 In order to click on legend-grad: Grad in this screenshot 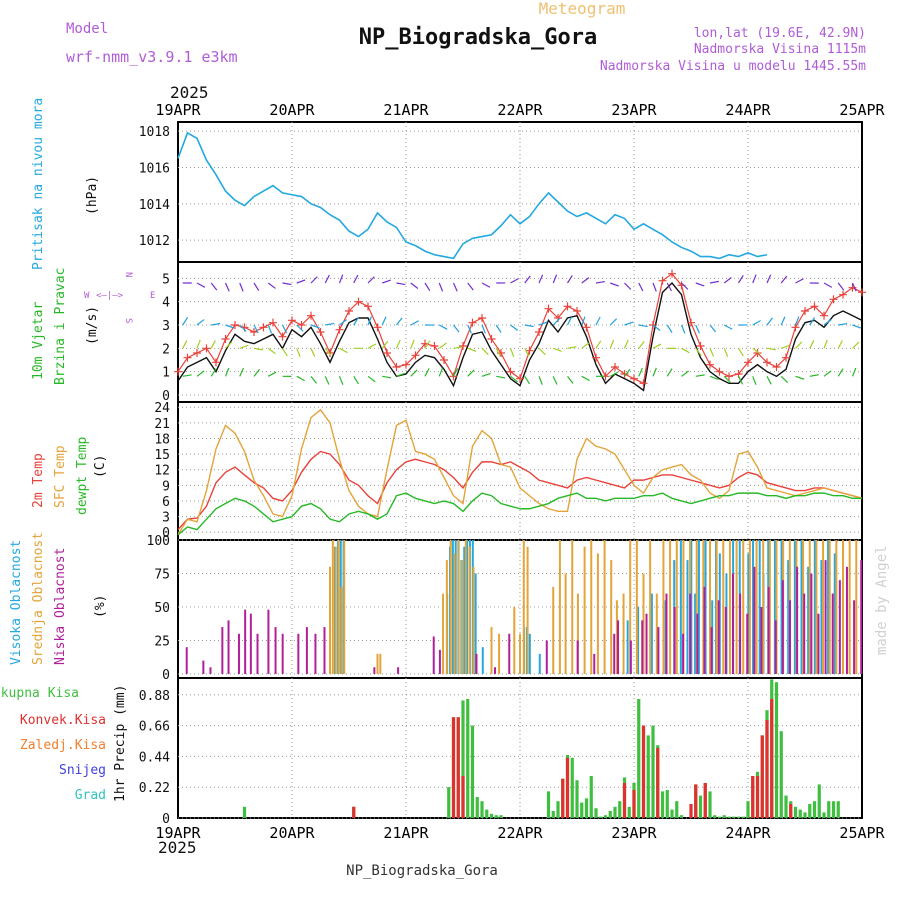, I will do `click(90, 795)`.